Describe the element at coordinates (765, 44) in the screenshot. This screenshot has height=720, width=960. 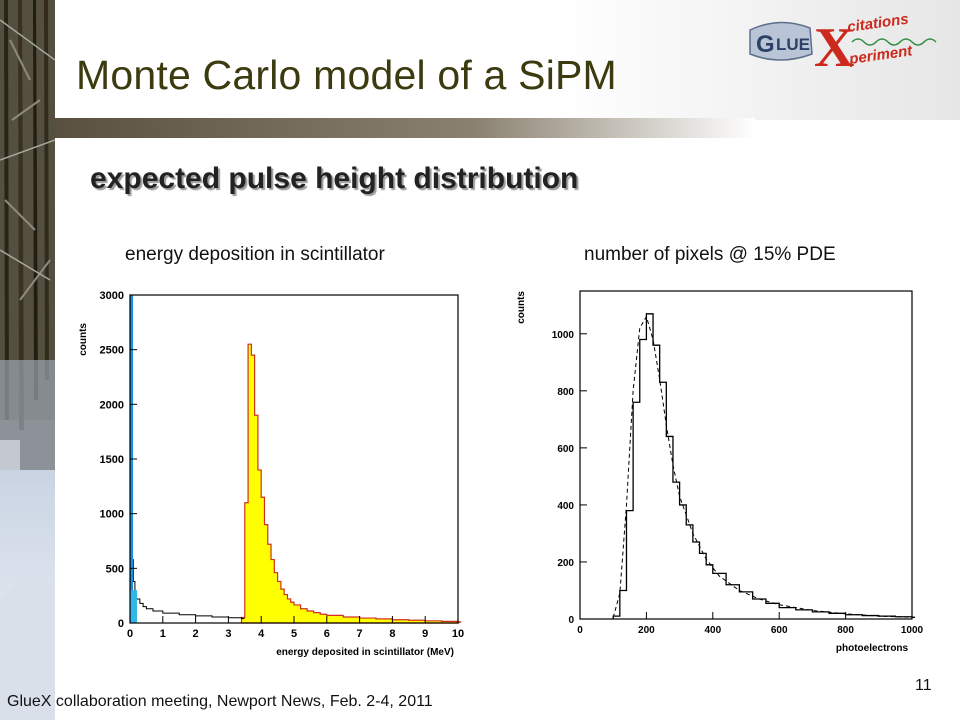
I see `svg-text: G` at that location.